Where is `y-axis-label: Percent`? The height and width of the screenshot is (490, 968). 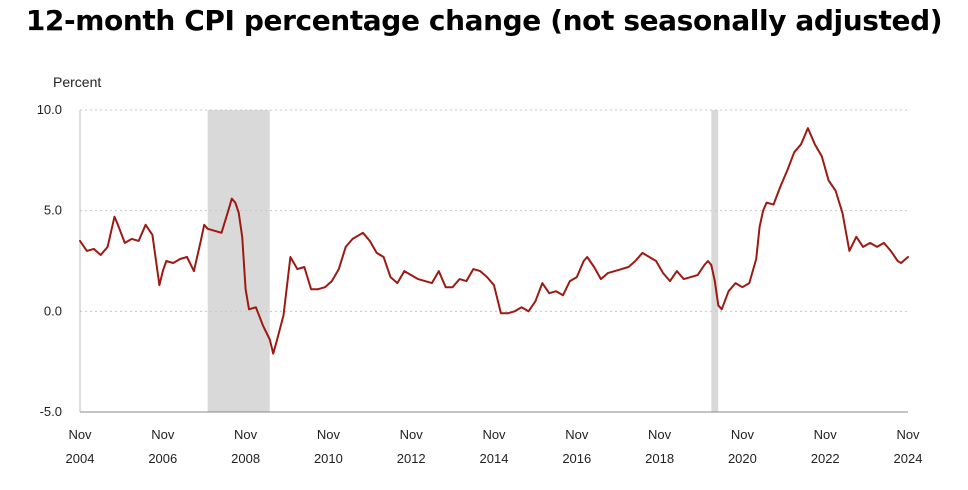
y-axis-label: Percent is located at coordinates (77, 82).